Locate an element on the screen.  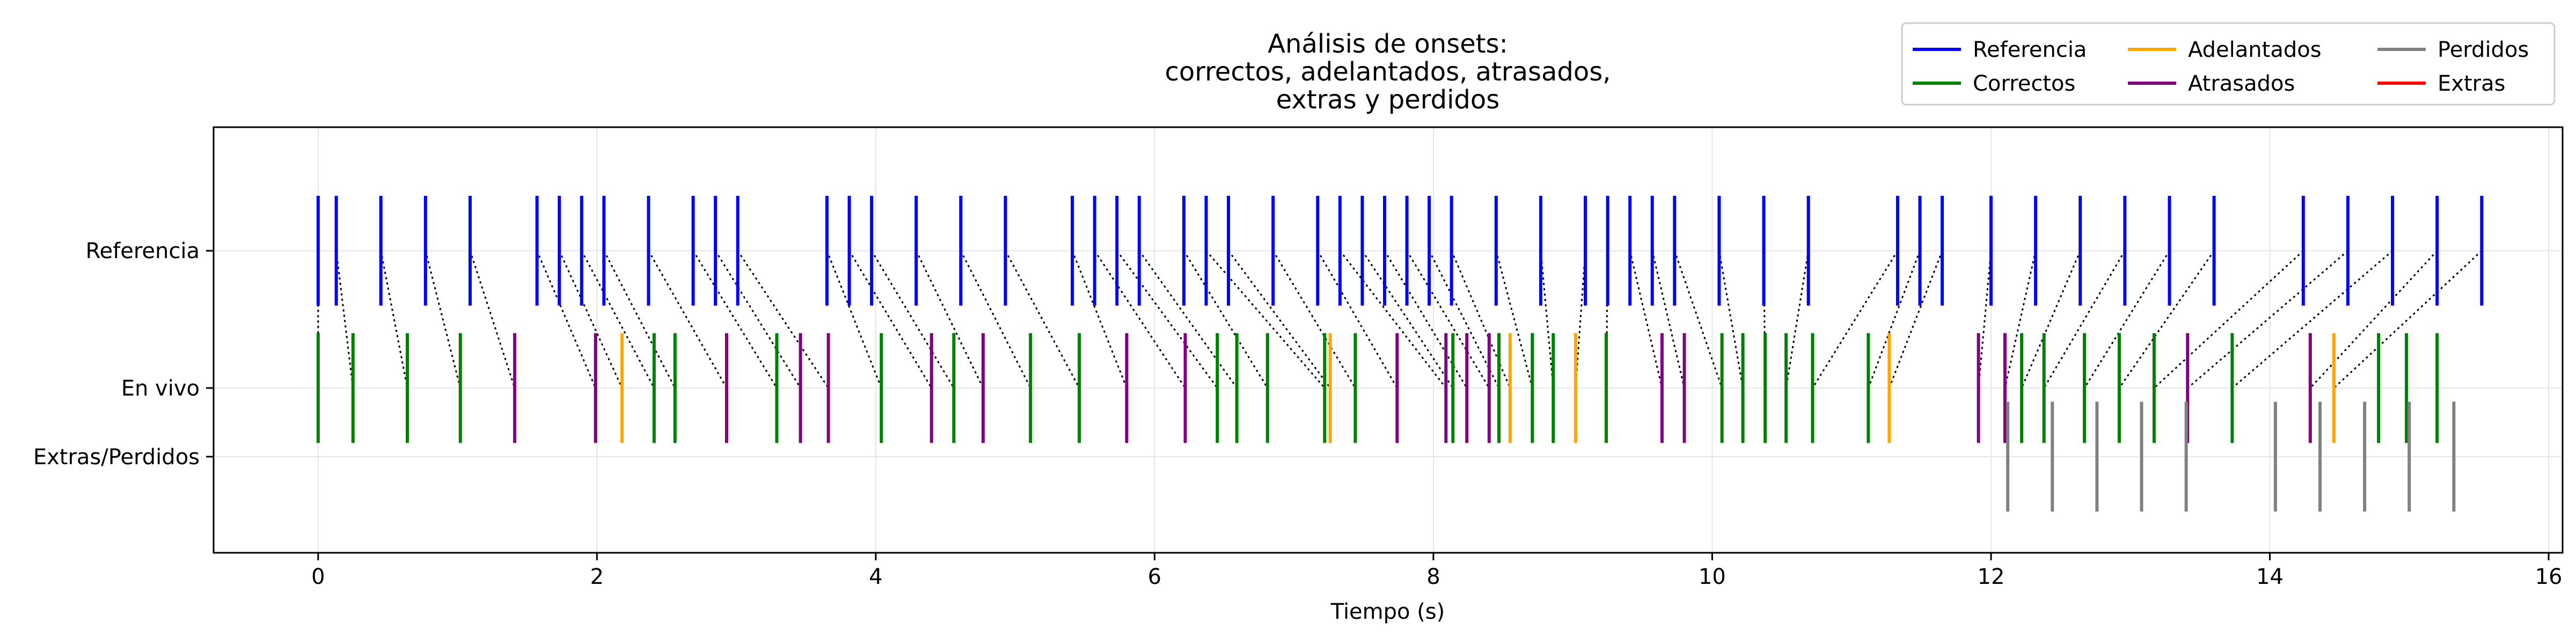
title-line-1: Análisis de onsets: is located at coordinates (1388, 44).